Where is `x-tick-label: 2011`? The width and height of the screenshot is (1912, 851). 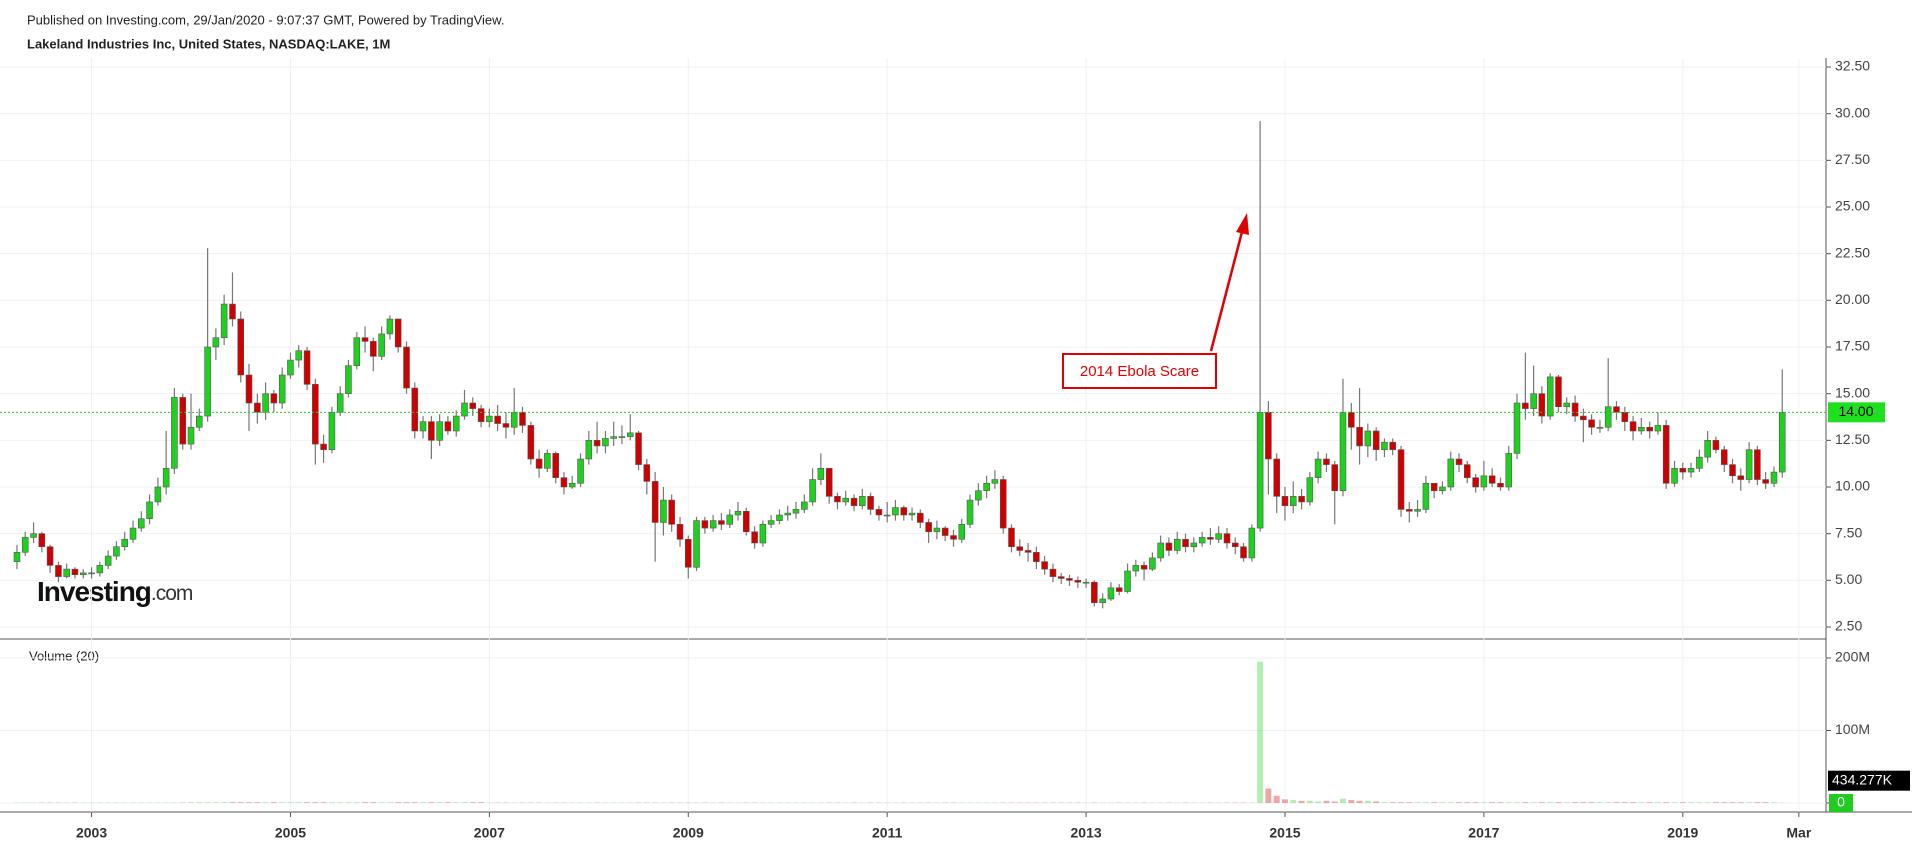
x-tick-label: 2011 is located at coordinates (887, 833).